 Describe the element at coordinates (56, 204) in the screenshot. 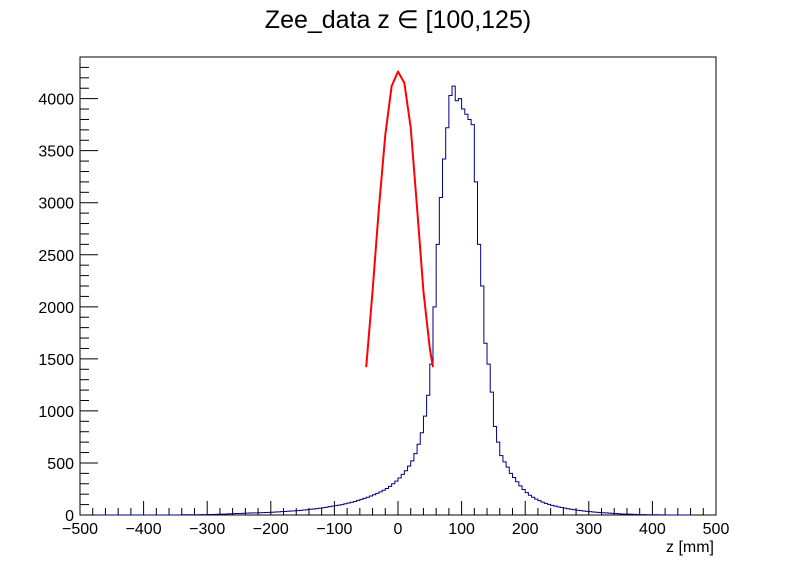

I see `y-tick-label: 3000` at that location.